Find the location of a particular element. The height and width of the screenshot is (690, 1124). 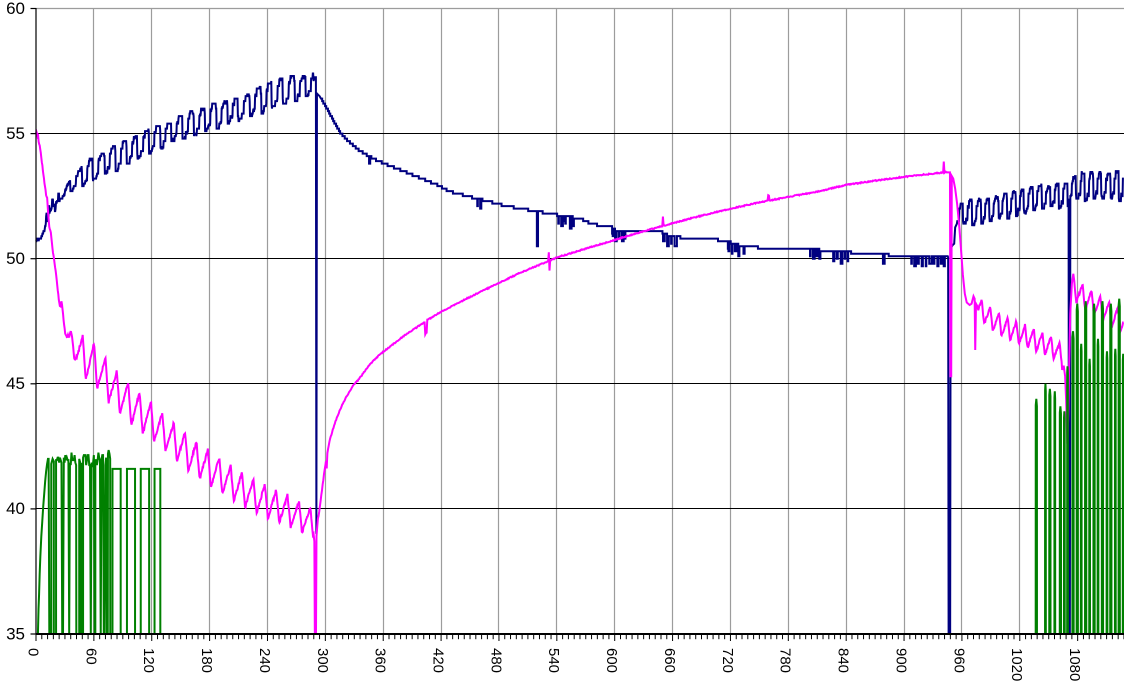

svg-text: 480 is located at coordinates (495, 660).